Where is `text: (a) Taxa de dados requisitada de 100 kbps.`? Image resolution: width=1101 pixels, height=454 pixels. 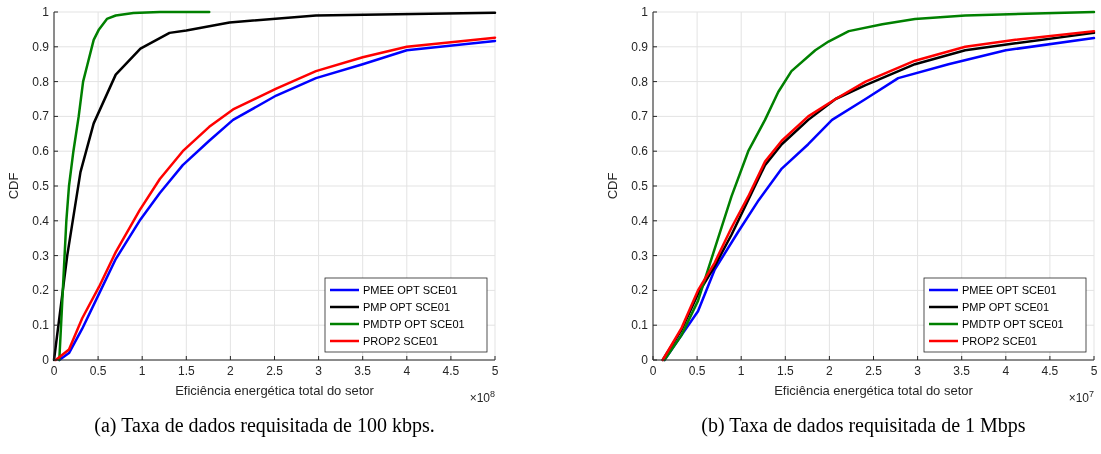 text: (a) Taxa de dados requisitada de 100 kbps. is located at coordinates (264, 425).